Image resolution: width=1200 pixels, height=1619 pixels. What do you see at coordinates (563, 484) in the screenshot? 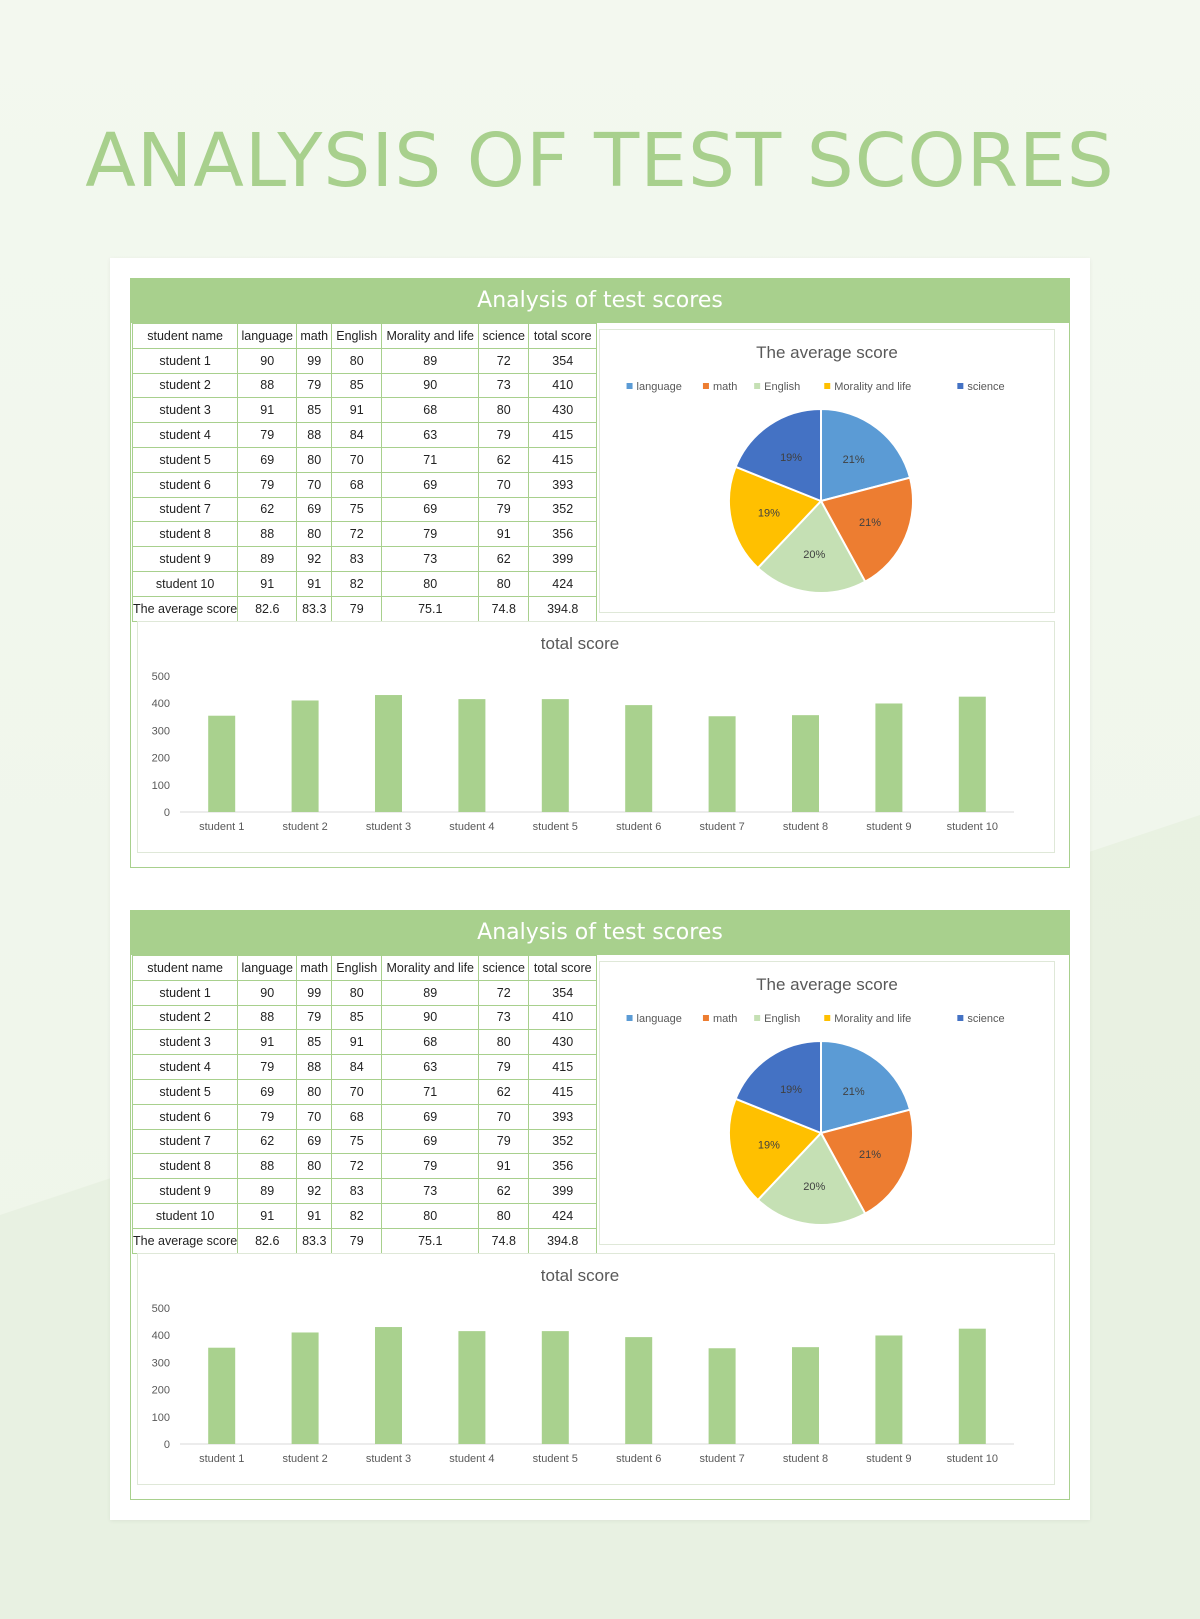
I see `table-cell: 393` at bounding box center [563, 484].